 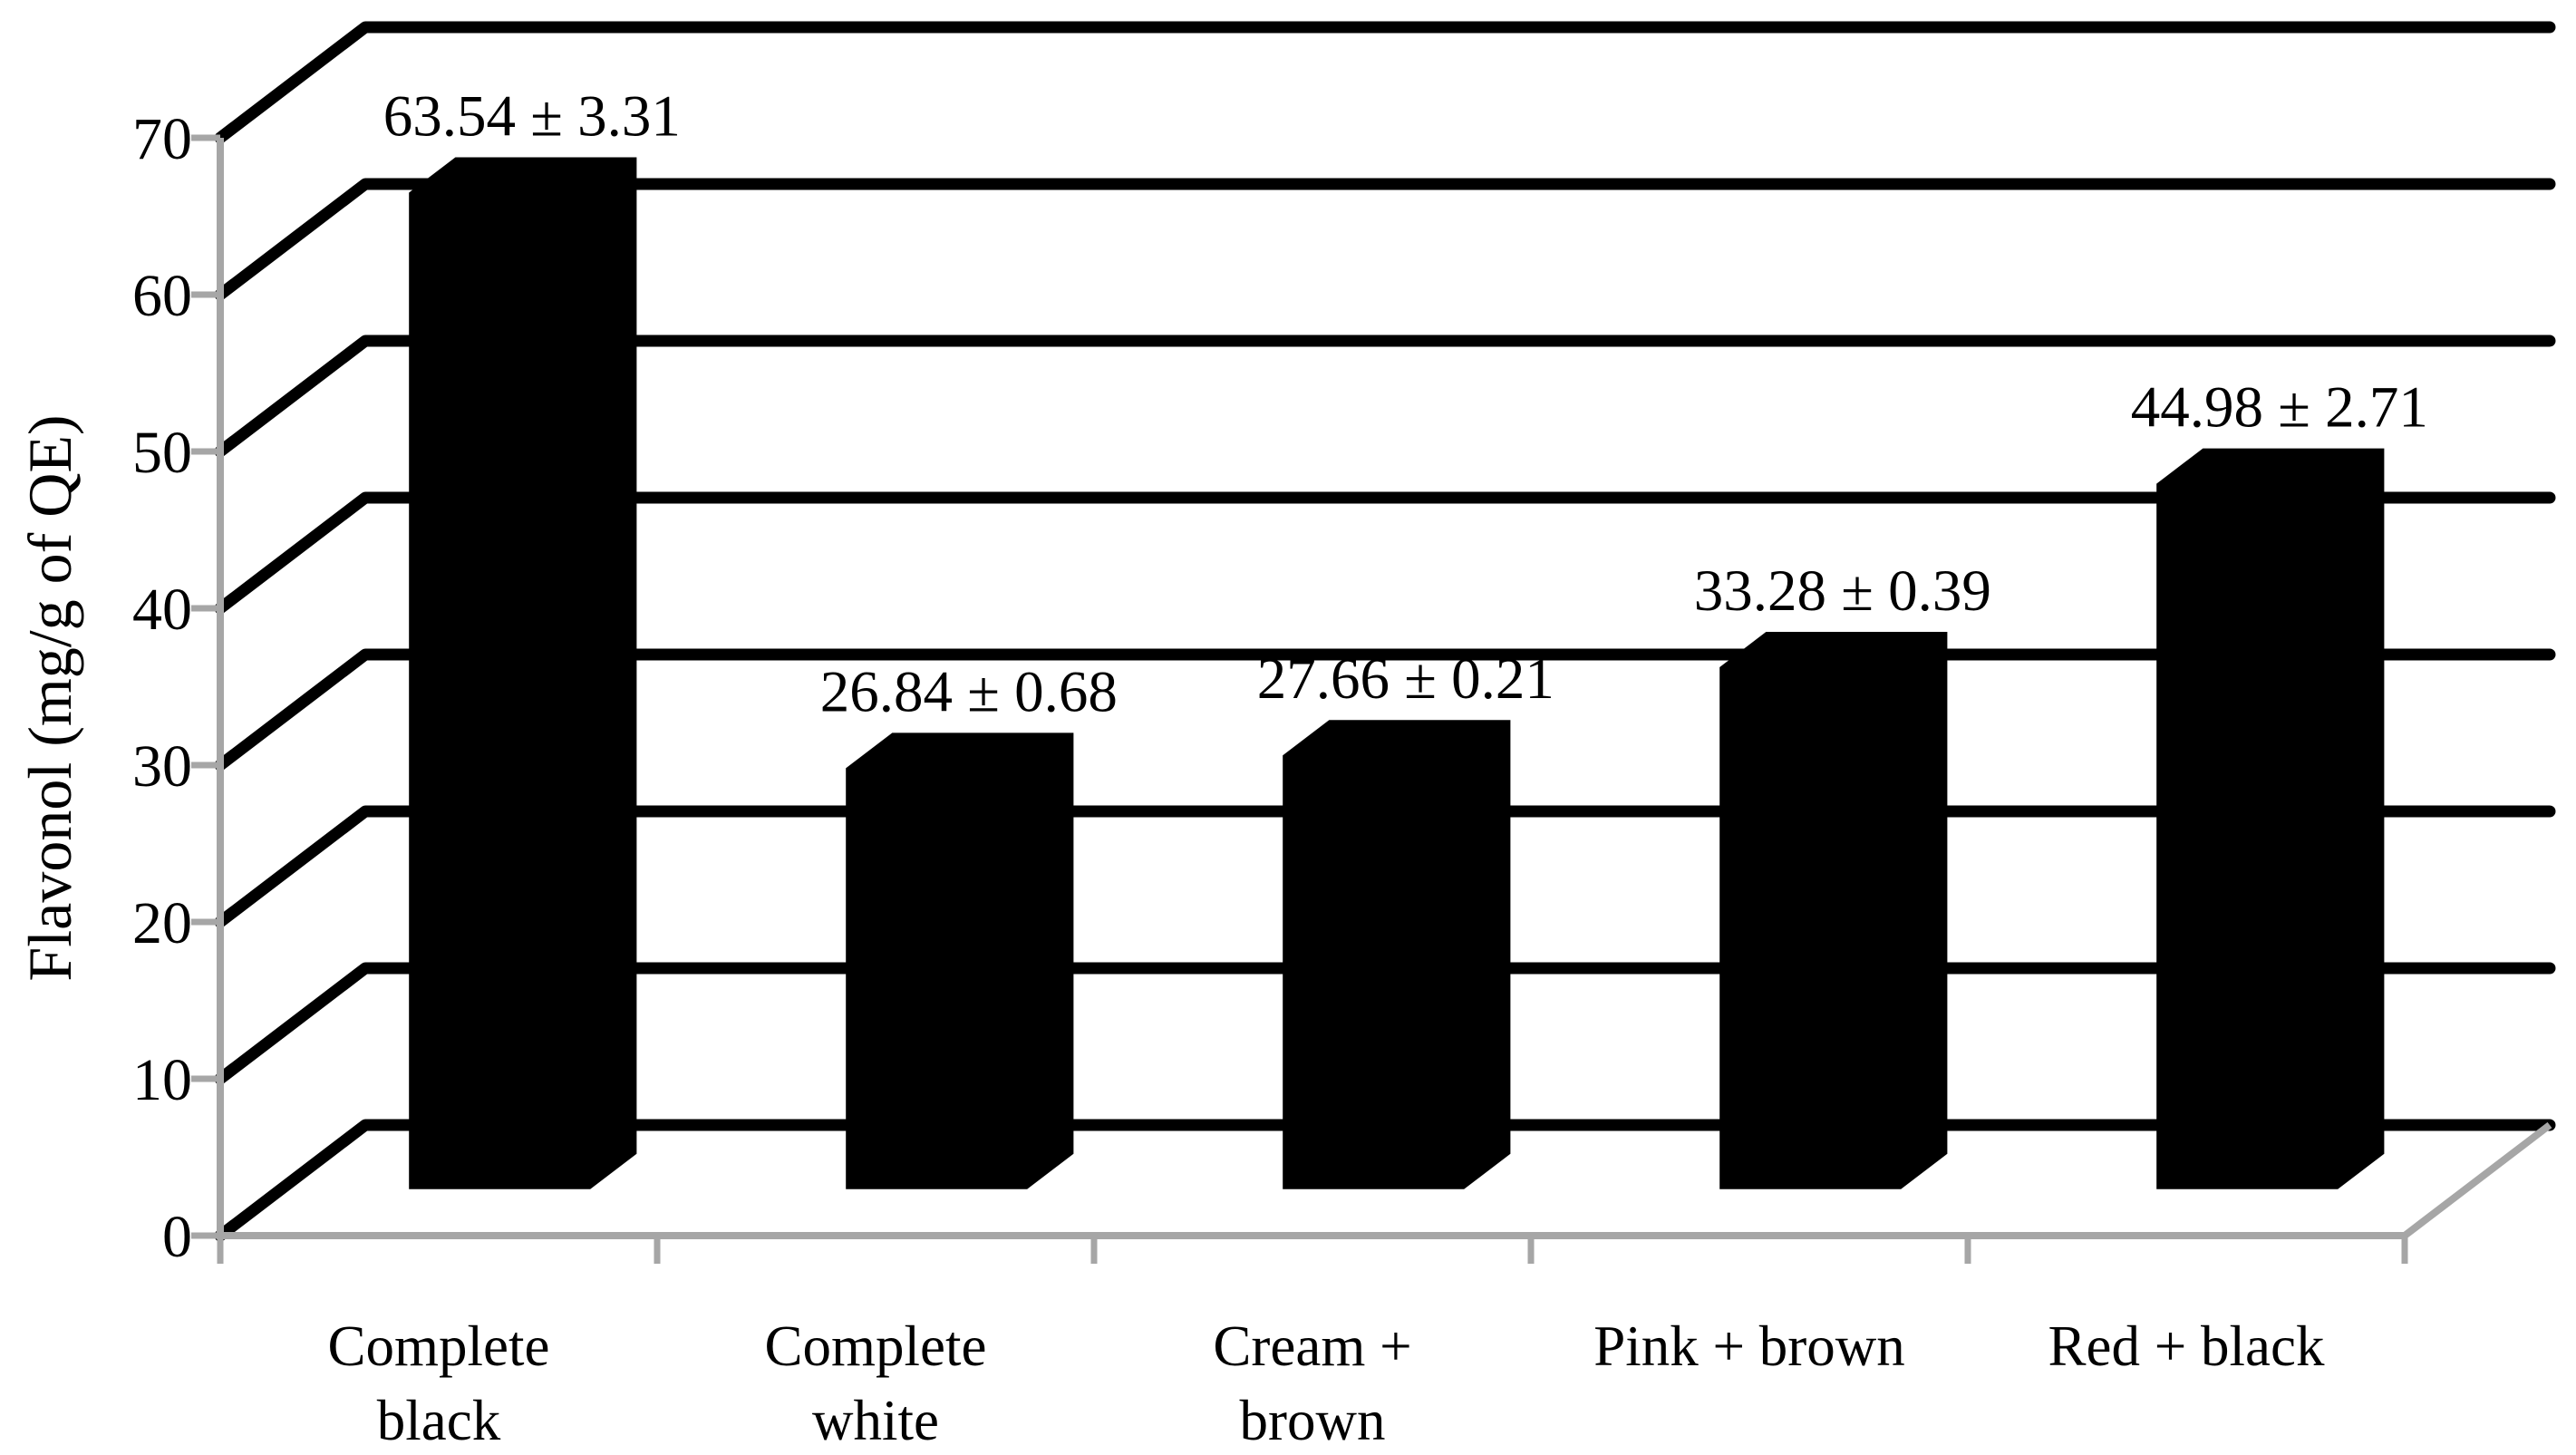 What do you see at coordinates (162, 139) in the screenshot?
I see `y-tick-label: 70` at bounding box center [162, 139].